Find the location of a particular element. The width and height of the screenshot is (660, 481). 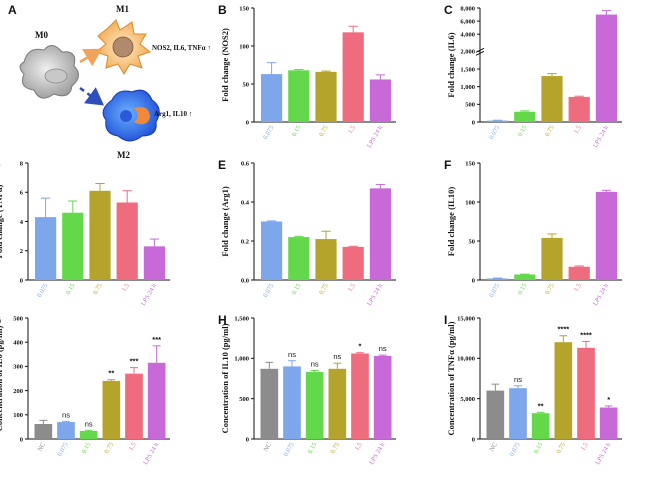

panel-label-g: G is located at coordinates (0, 320).